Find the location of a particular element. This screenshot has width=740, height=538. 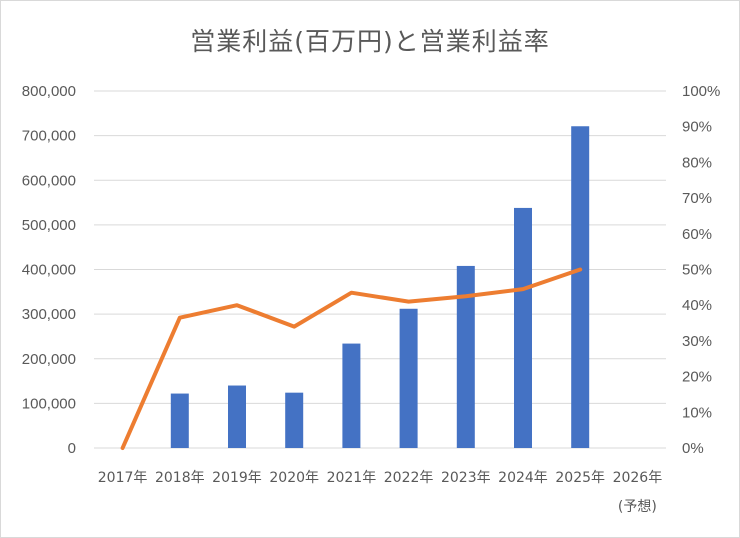

x-tick-label: 2019年 is located at coordinates (237, 478).